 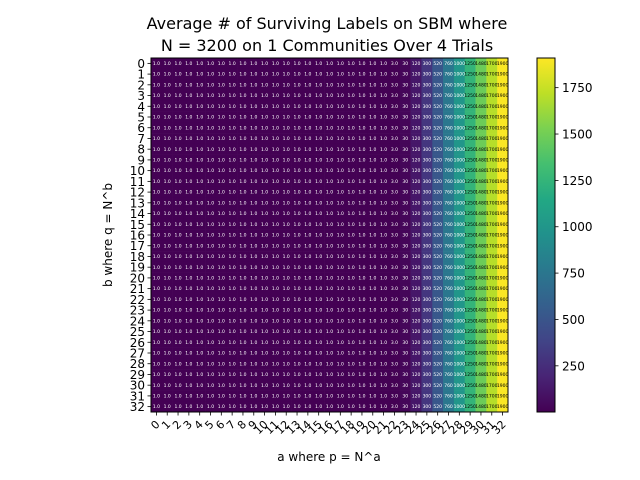 What do you see at coordinates (448, 354) in the screenshot?
I see `heatmap-cell-label: 760` at bounding box center [448, 354].